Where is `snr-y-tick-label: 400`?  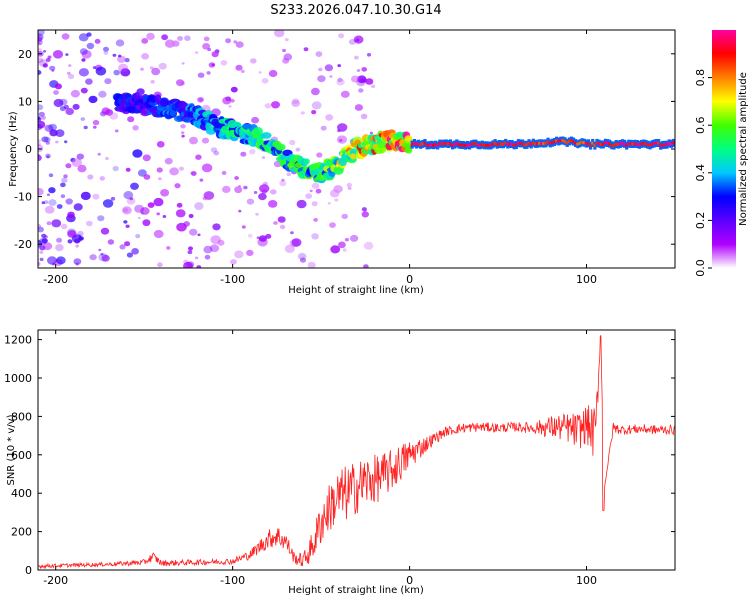 snr-y-tick-label: 400 is located at coordinates (21, 493).